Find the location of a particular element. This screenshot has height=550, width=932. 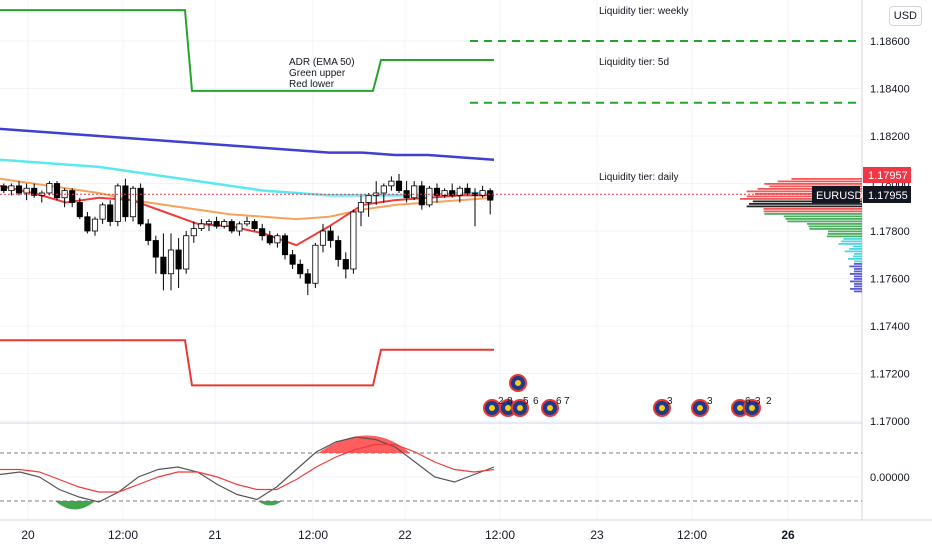

price-tag-red-label: 1.17957 is located at coordinates (888, 176).